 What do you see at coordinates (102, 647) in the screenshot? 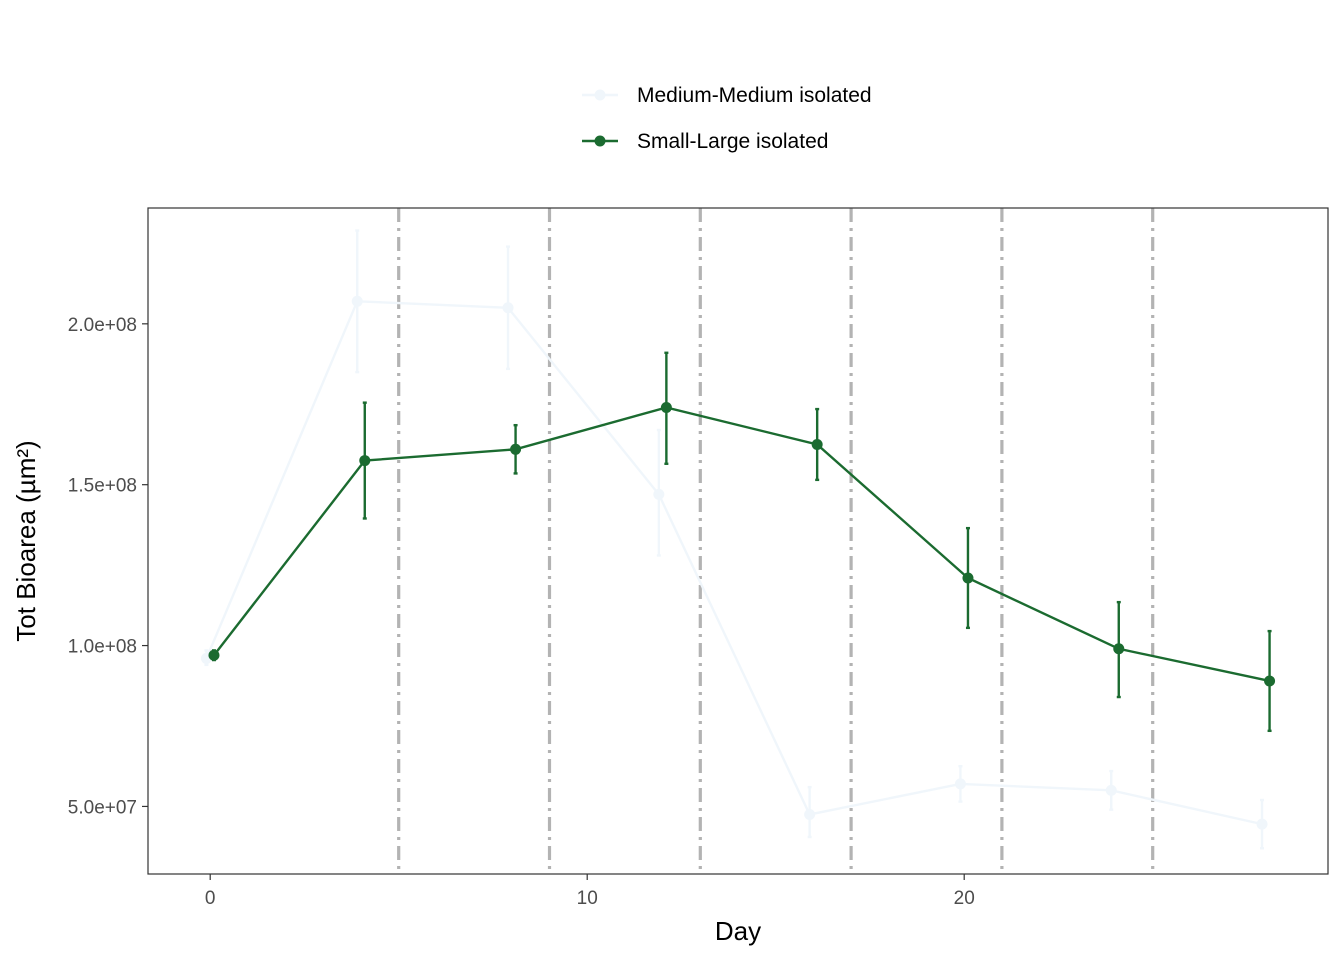
I see `y-tick-label: 1.0e+08` at bounding box center [102, 647].